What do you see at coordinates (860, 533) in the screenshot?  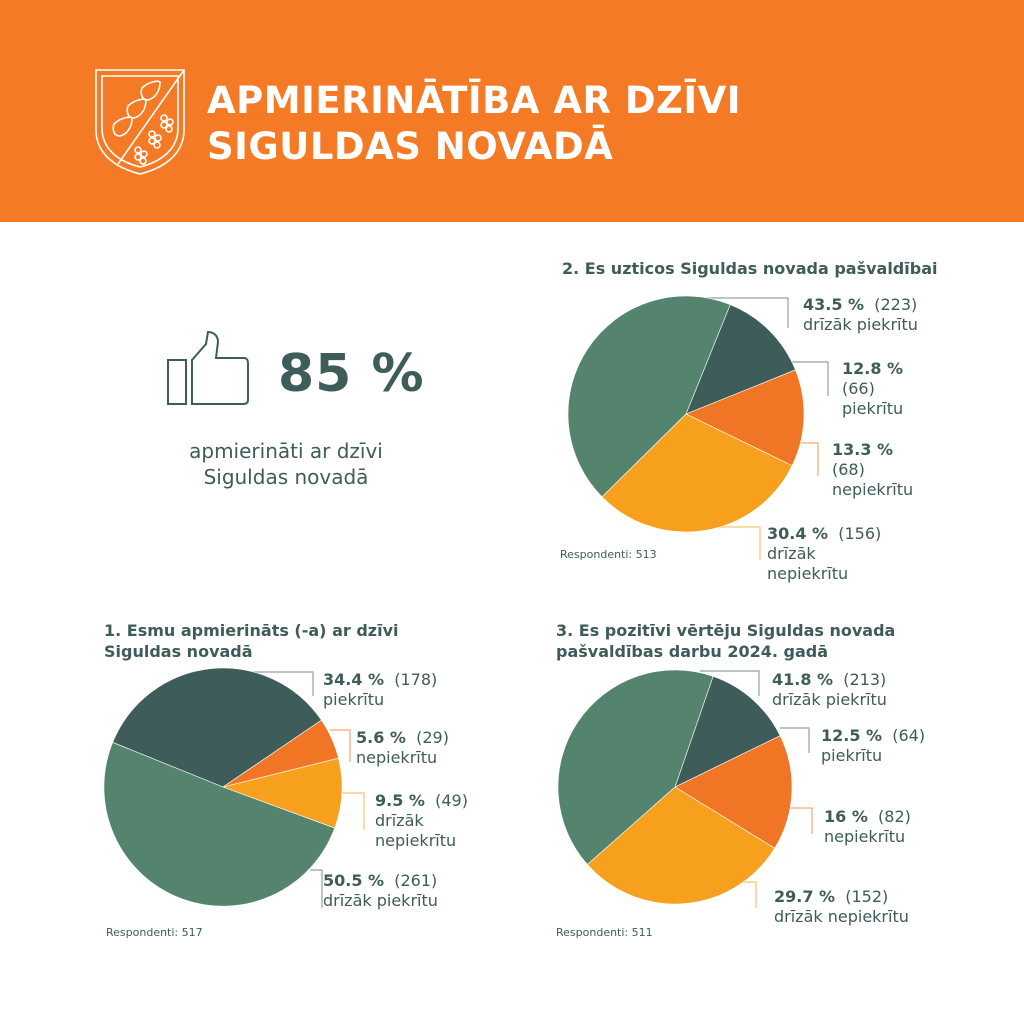 I see `count-label: (156)` at bounding box center [860, 533].